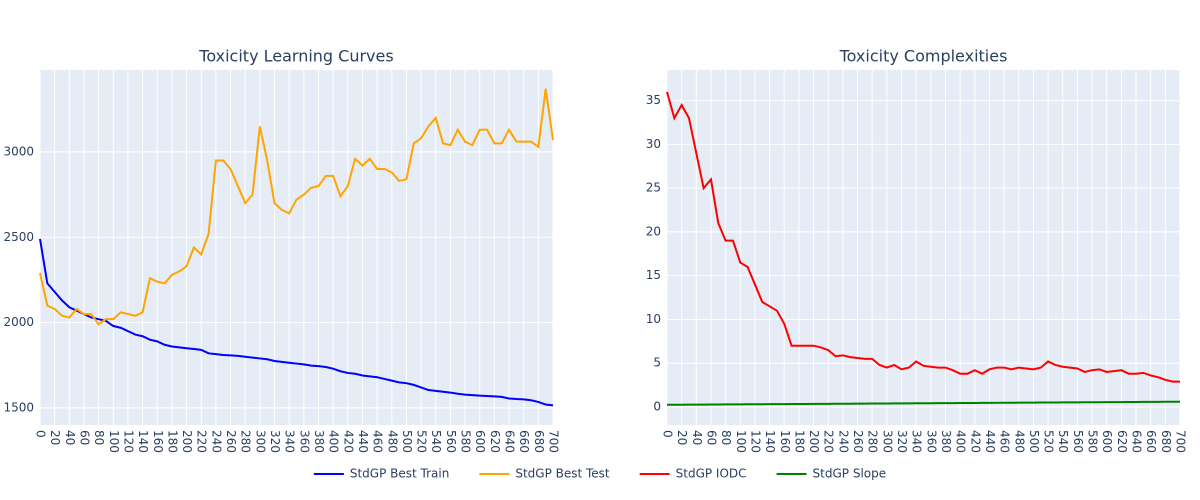 This screenshot has width=1200, height=500. What do you see at coordinates (653, 275) in the screenshot?
I see `y-tick-label: 15` at bounding box center [653, 275].